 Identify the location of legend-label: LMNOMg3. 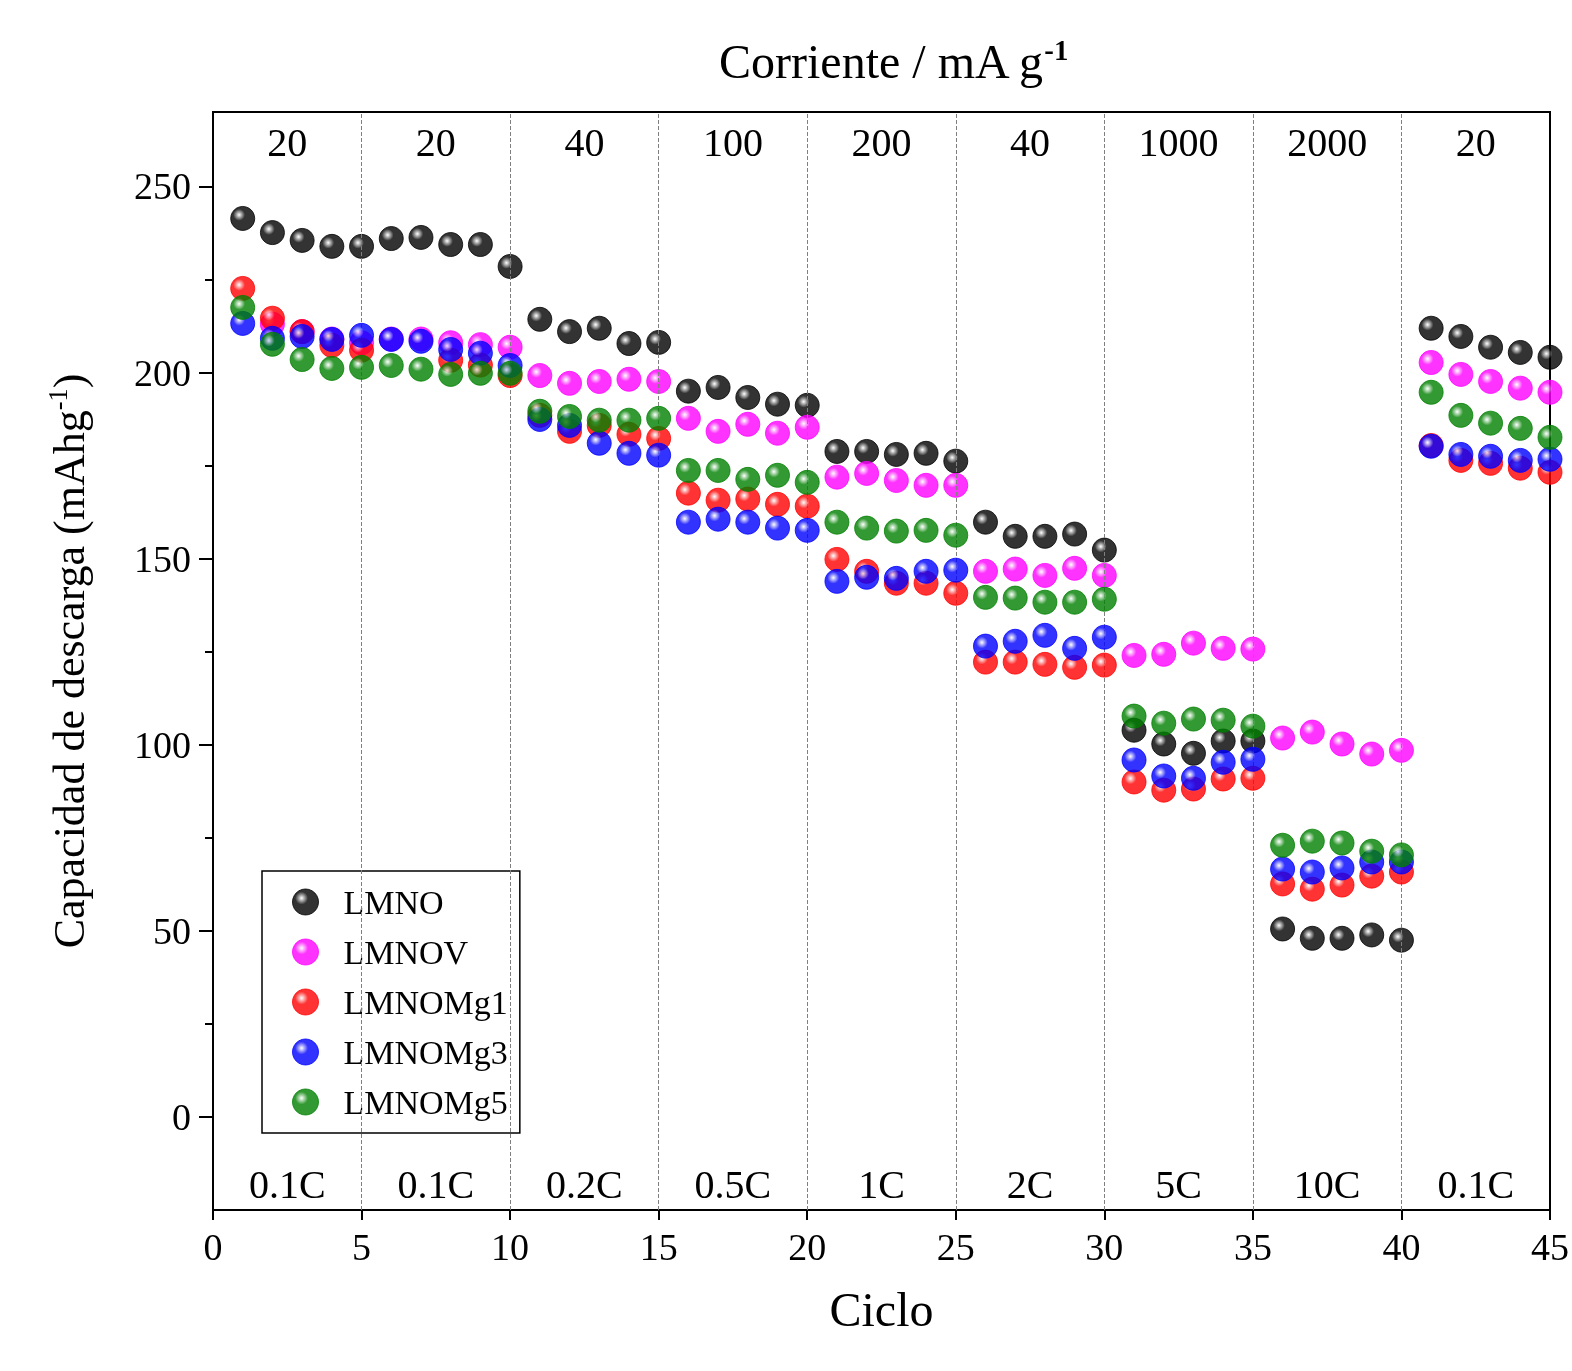
(425, 1052).